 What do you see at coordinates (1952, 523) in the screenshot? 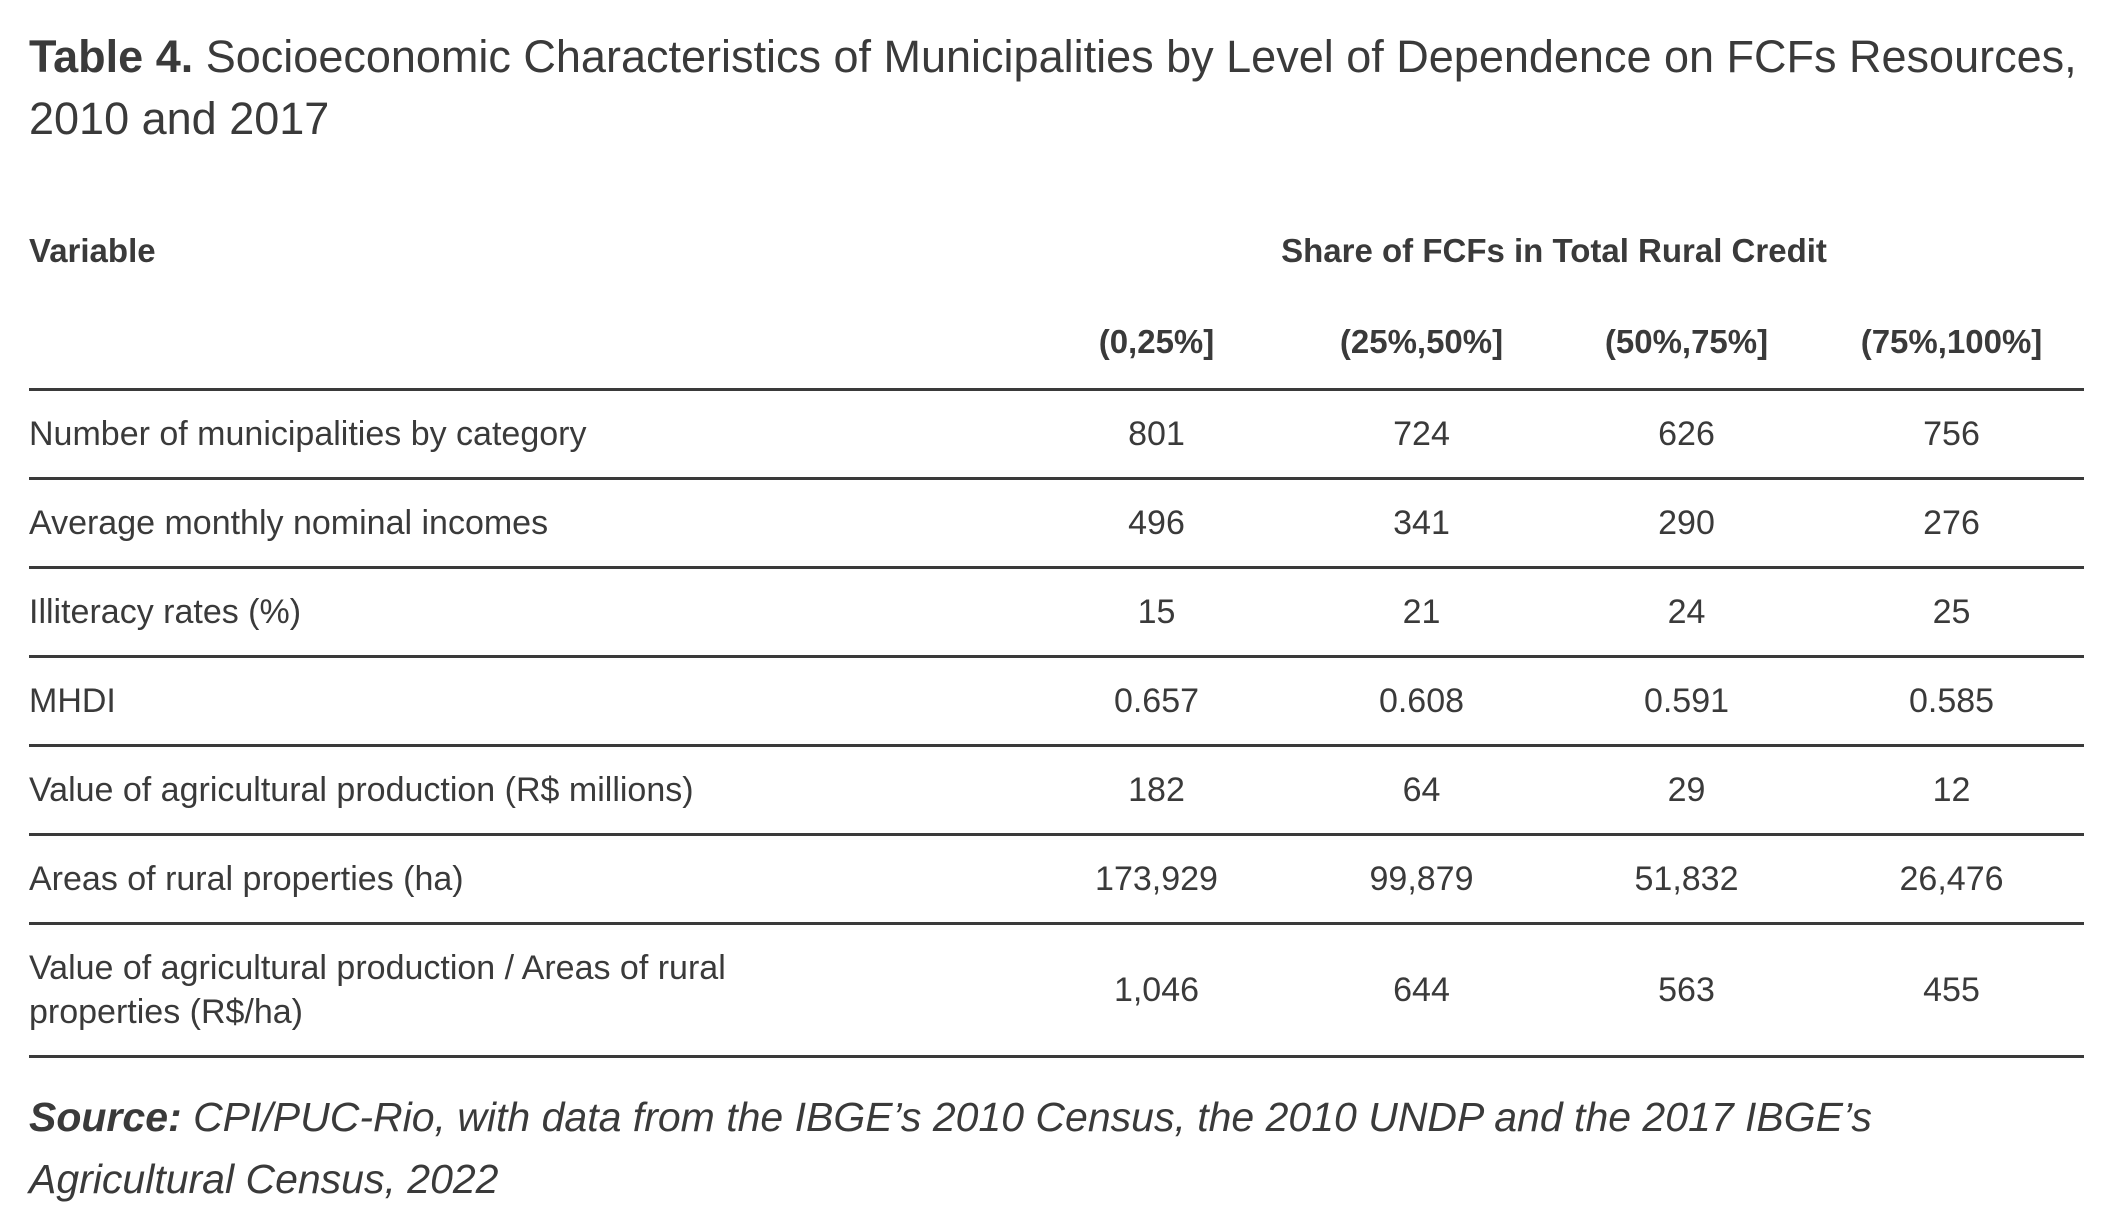
I see `table-cell: 276` at bounding box center [1952, 523].